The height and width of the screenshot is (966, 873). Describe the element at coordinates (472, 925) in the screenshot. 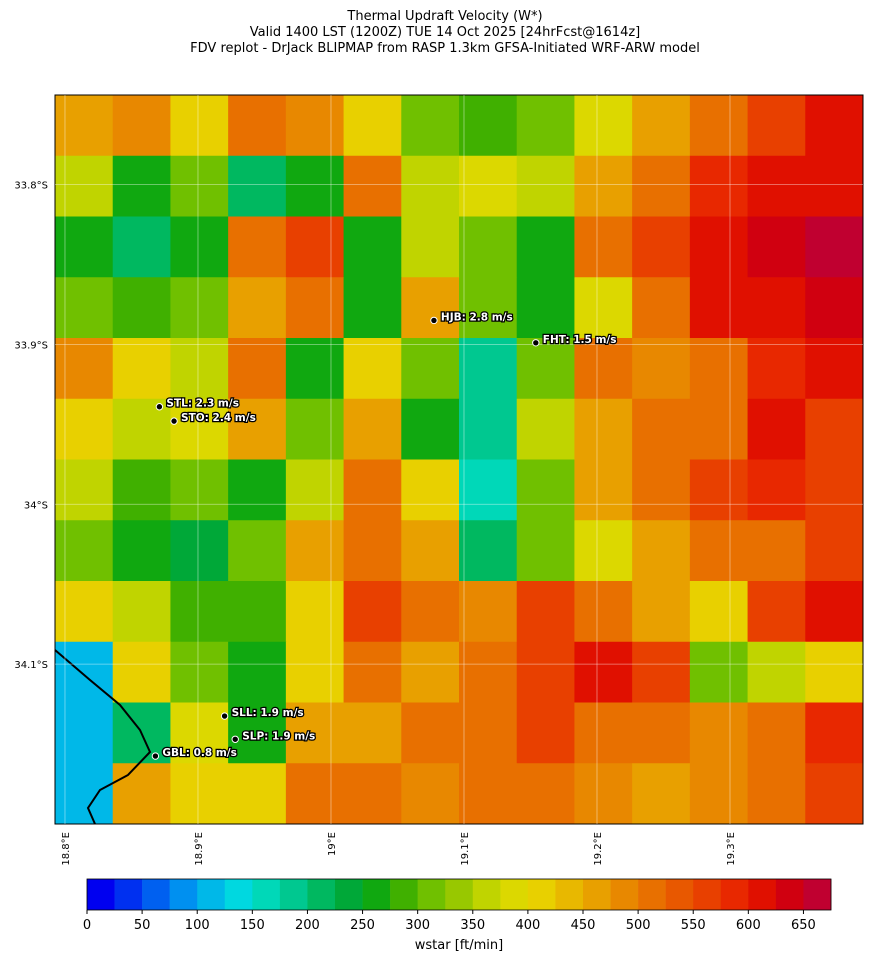

I see `colorbar-tick-label: 350` at that location.